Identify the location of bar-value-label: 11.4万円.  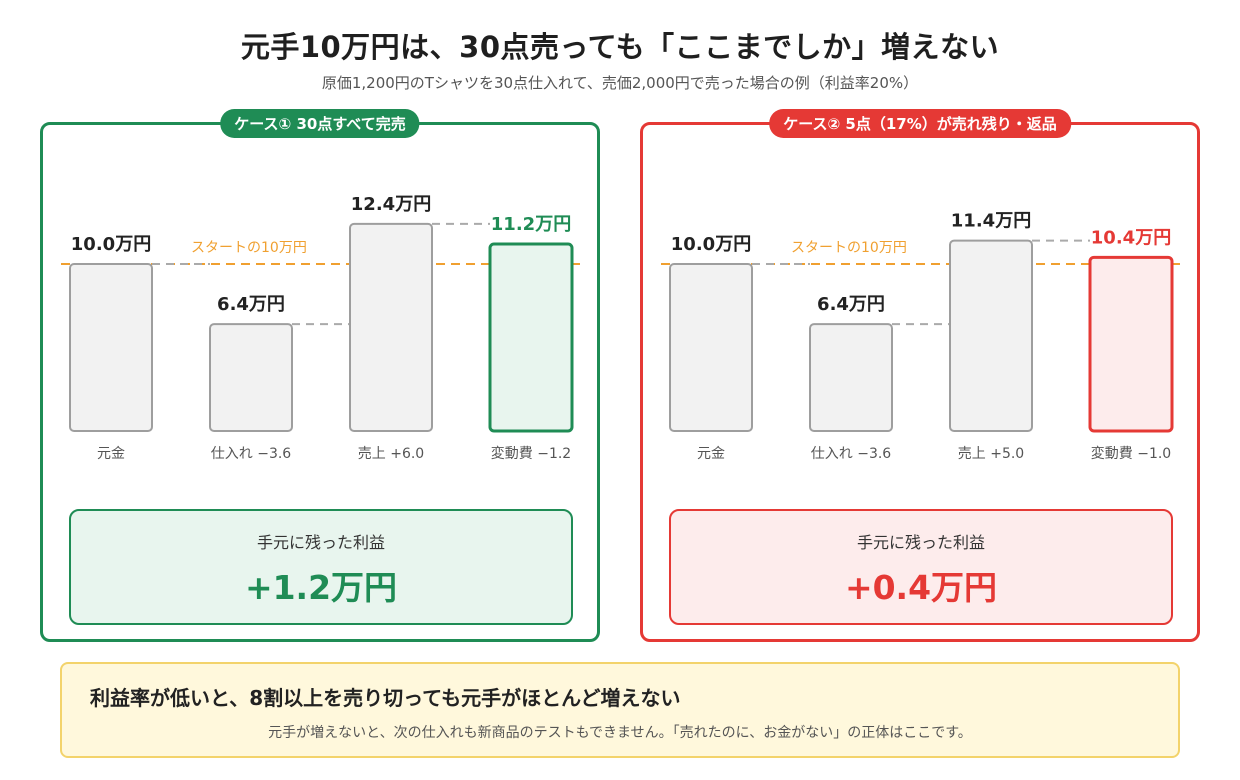
(991, 221).